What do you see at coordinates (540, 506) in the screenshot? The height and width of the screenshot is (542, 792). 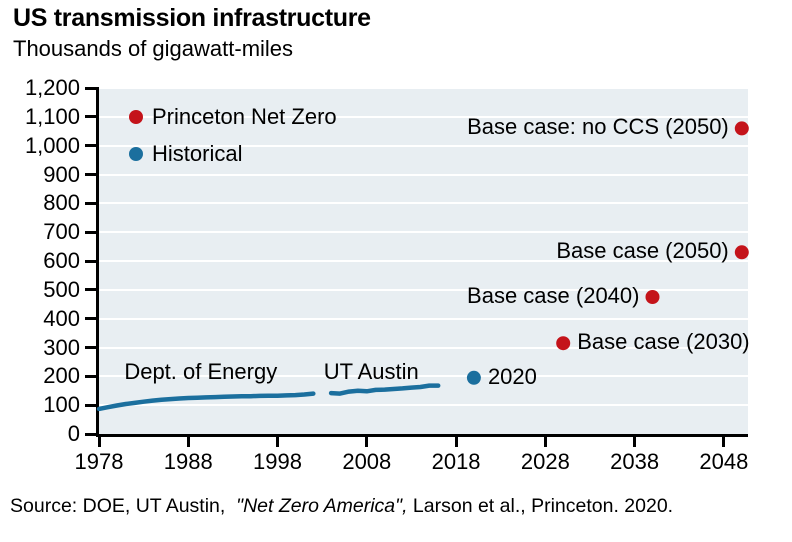 I see `source-suffix: Larson et al., Princeton. 2020.` at bounding box center [540, 506].